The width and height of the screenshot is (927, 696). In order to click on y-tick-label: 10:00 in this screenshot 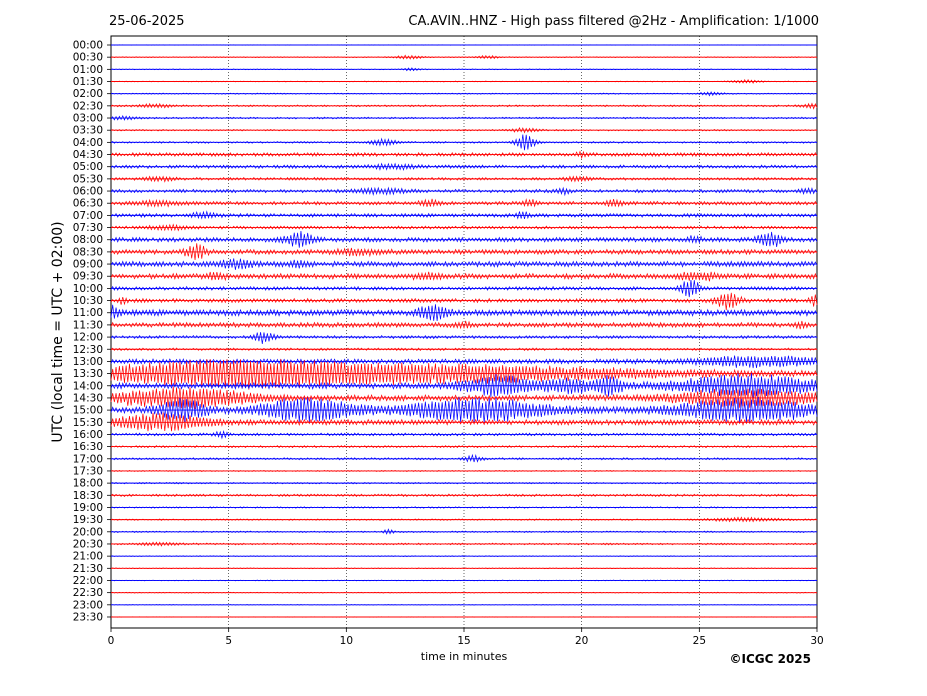, I will do `click(88, 289)`.